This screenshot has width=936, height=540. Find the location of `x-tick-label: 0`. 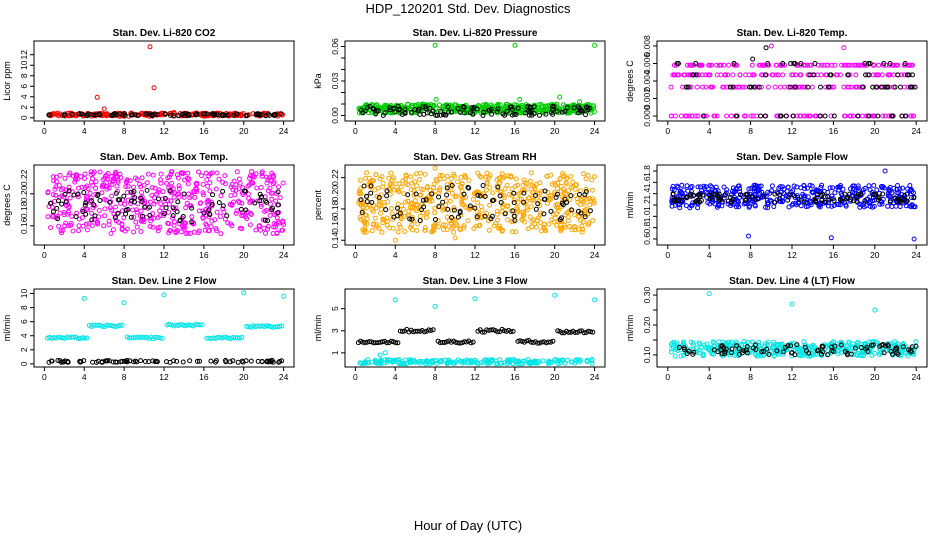

x-tick-label: 0 is located at coordinates (355, 255).